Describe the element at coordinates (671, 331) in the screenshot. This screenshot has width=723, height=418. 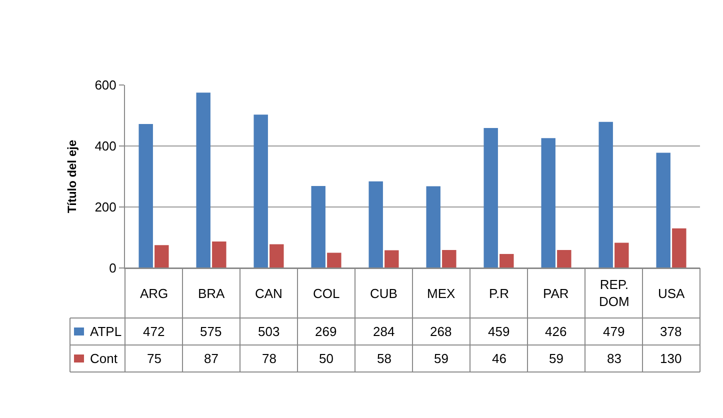
I see `data-label: 378` at that location.